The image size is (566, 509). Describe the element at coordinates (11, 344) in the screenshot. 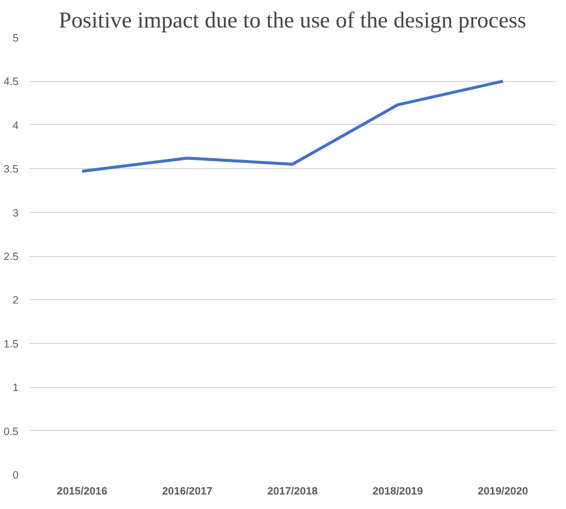

I see `y-tick-label: 1.5` at that location.